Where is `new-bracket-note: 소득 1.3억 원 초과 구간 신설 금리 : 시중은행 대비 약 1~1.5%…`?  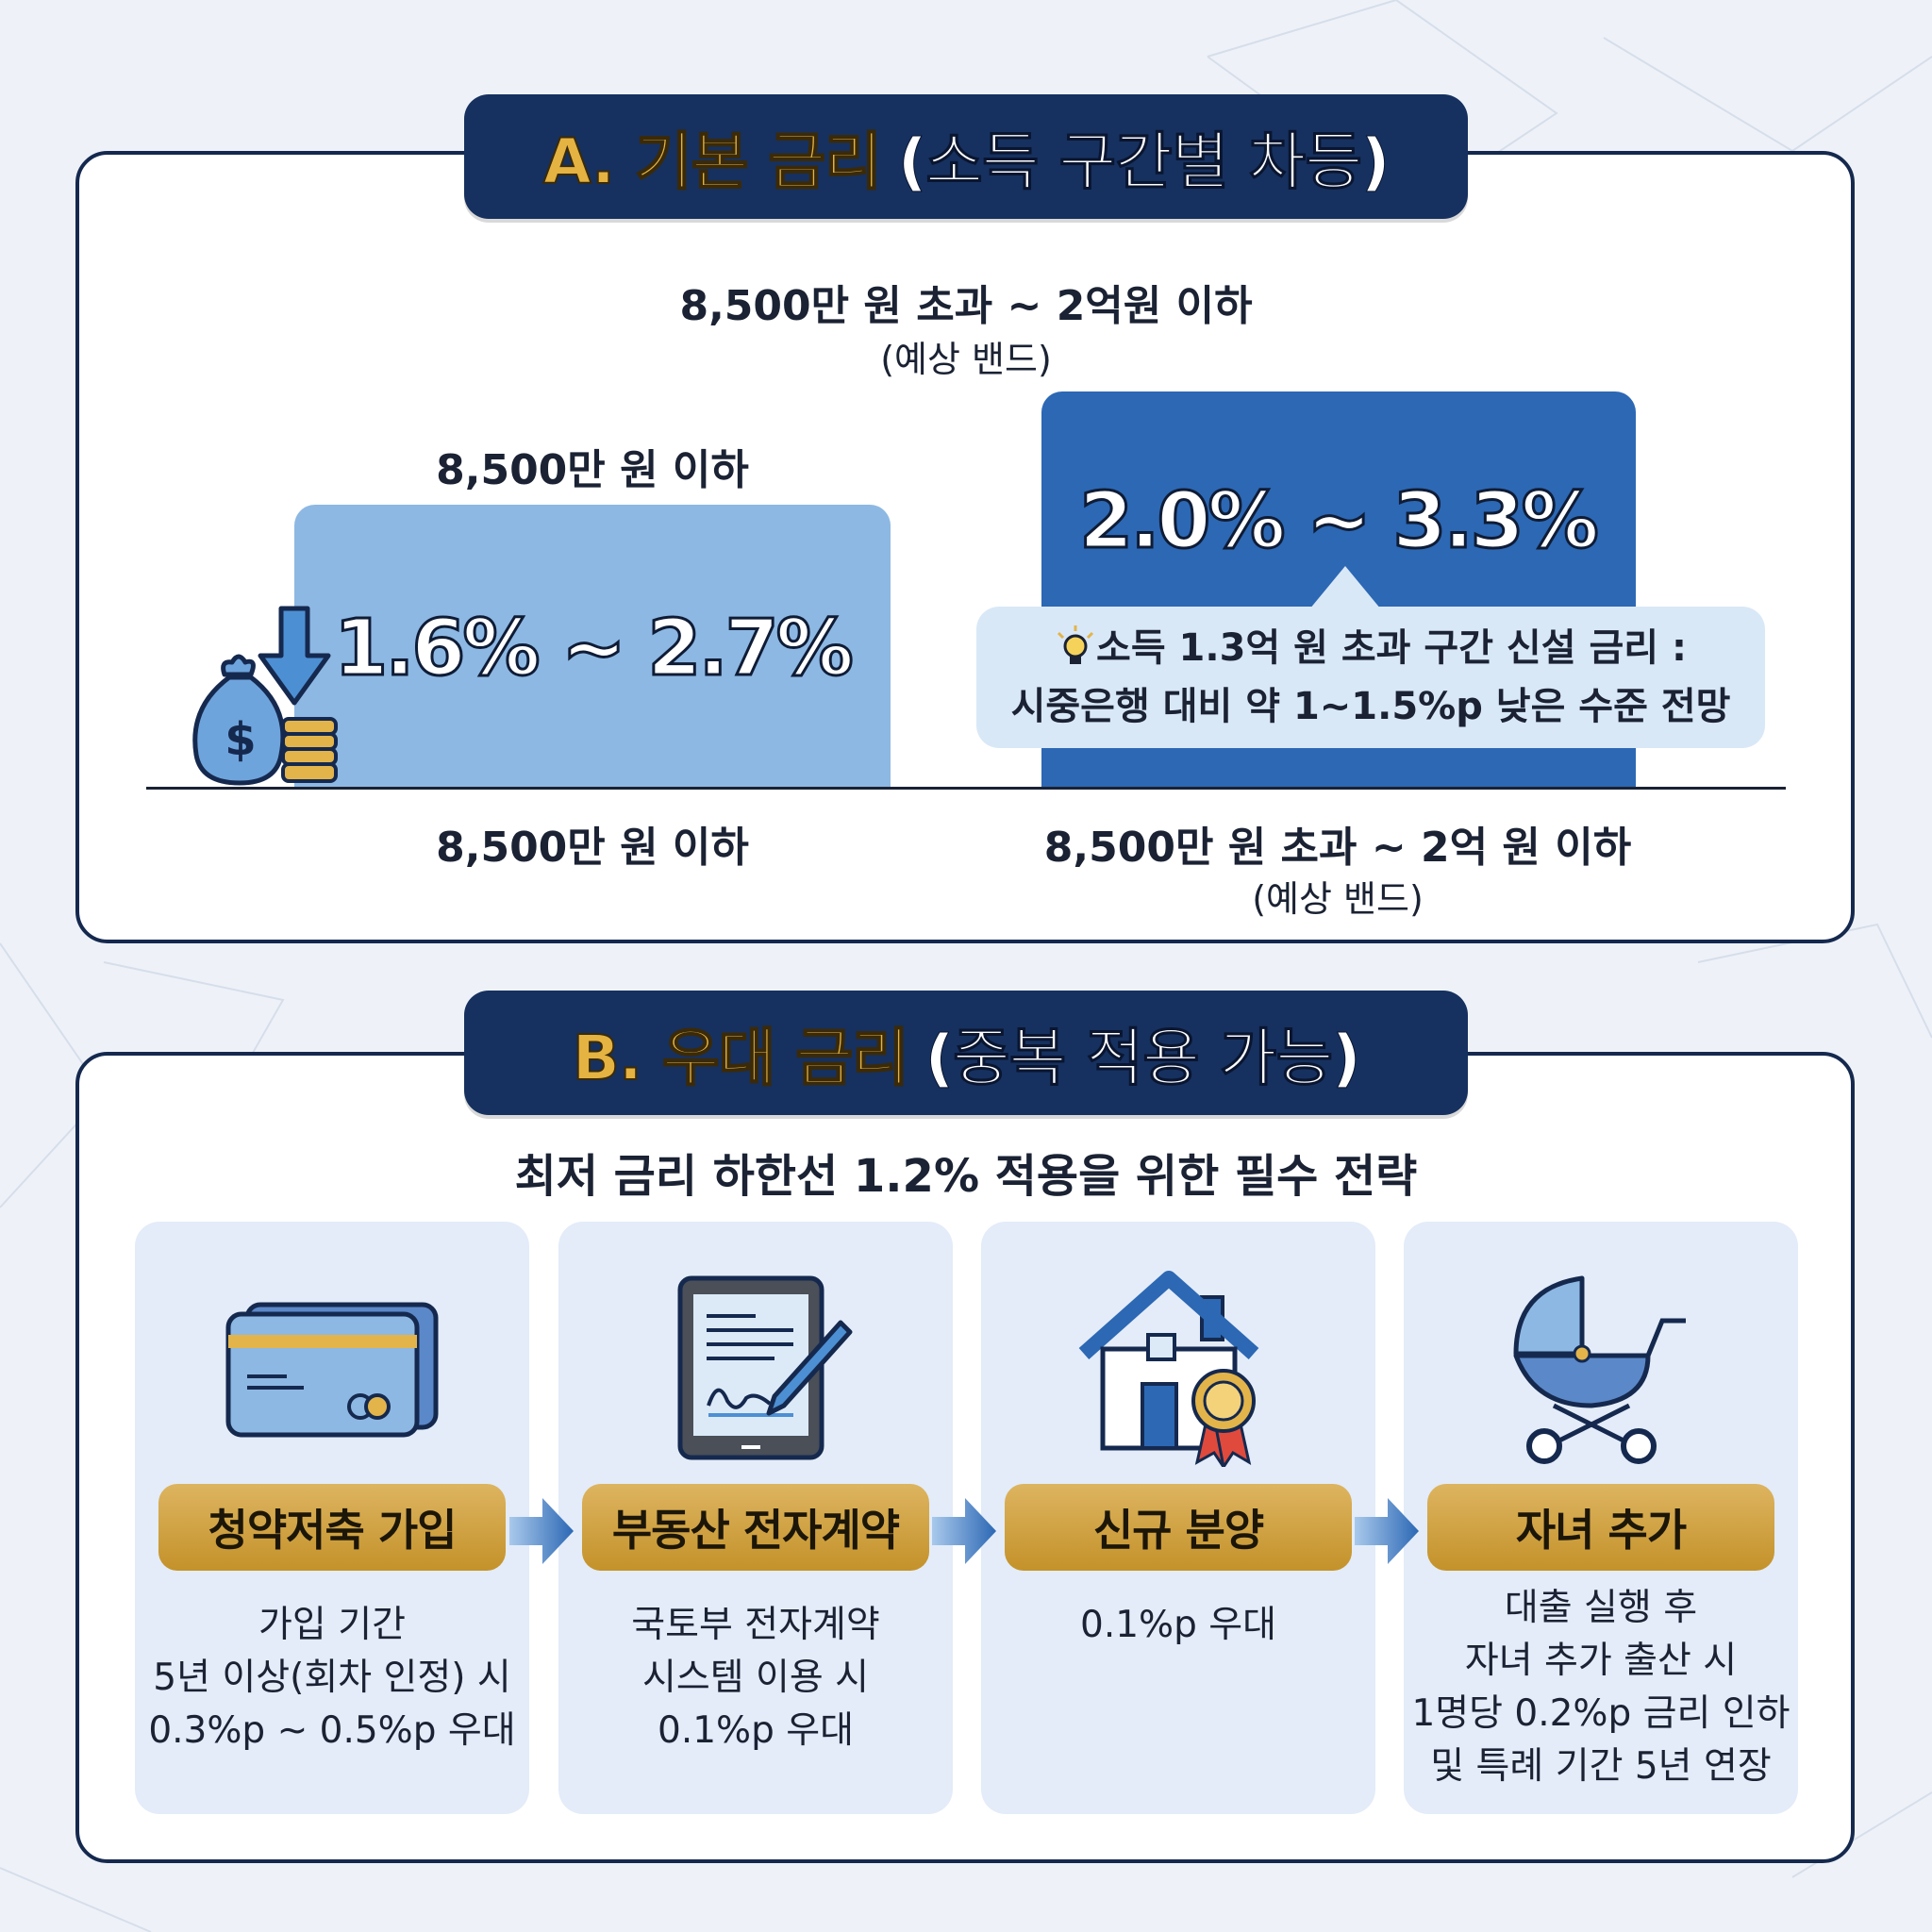 new-bracket-note: 소득 1.3억 원 초과 구간 신설 금리 : 시중은행 대비 약 1~1.5%… is located at coordinates (1370, 677).